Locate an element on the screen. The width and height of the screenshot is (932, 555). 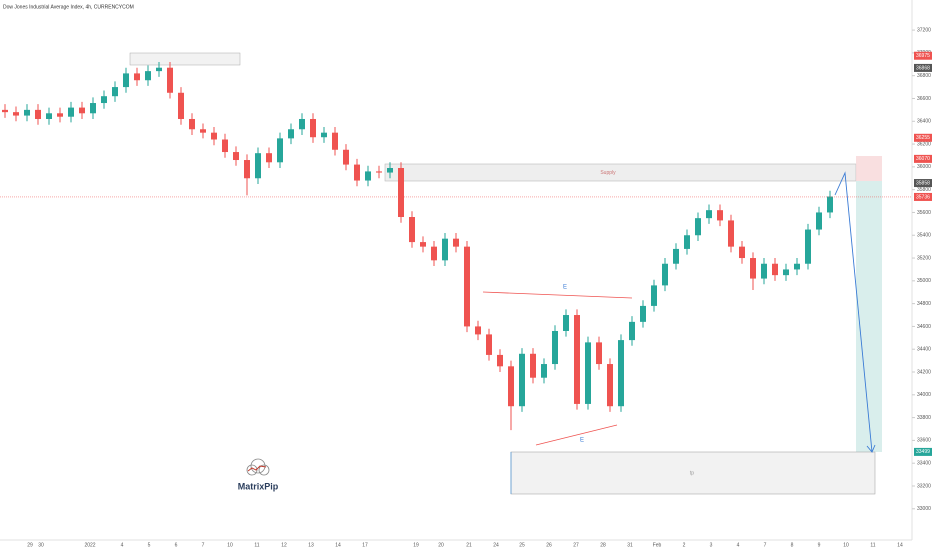
price-badge-label: 36868 is located at coordinates (923, 68).